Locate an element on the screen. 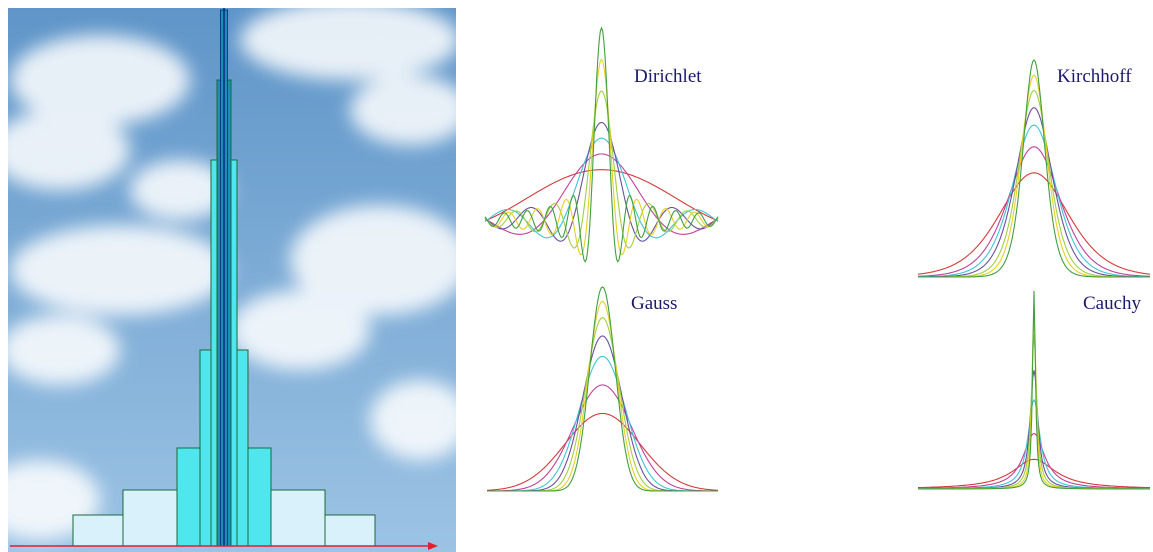 This screenshot has height=552, width=1153. panel-kirchhoff: Kirchhoff is located at coordinates (1034, 168).